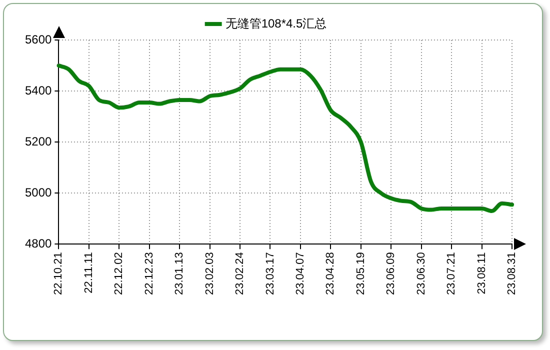  I want to click on x-tick-label: 23.01.13, so click(180, 274).